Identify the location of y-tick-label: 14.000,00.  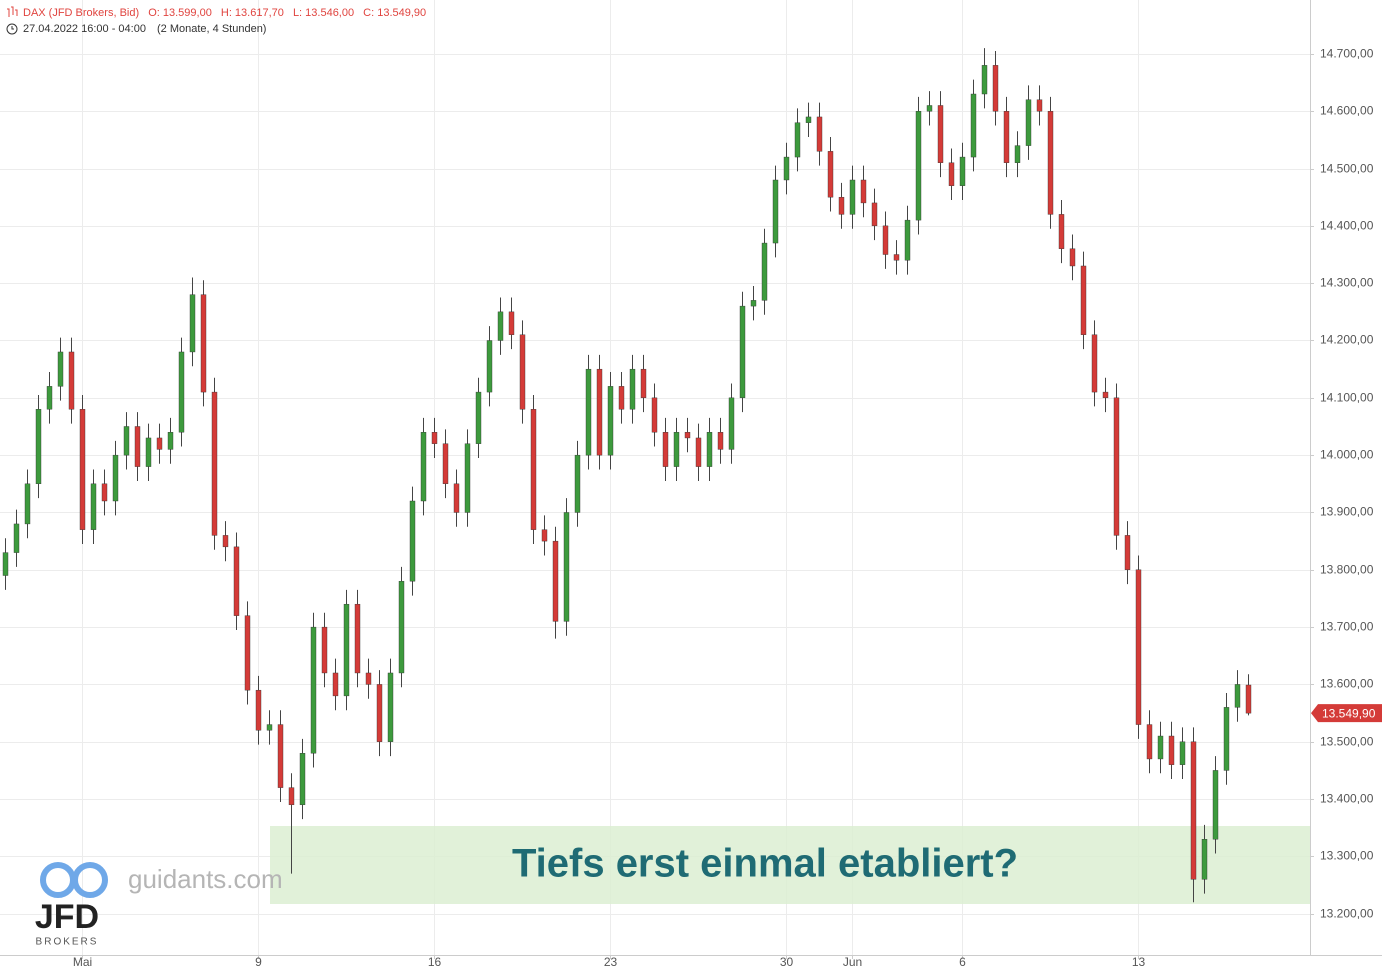
(1347, 455).